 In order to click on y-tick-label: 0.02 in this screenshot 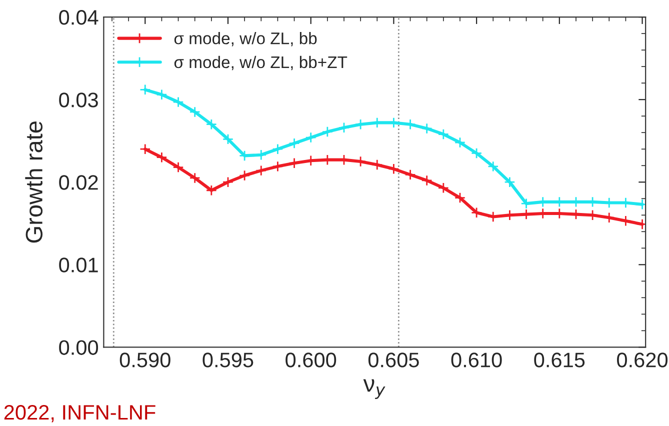, I will do `click(78, 182)`.